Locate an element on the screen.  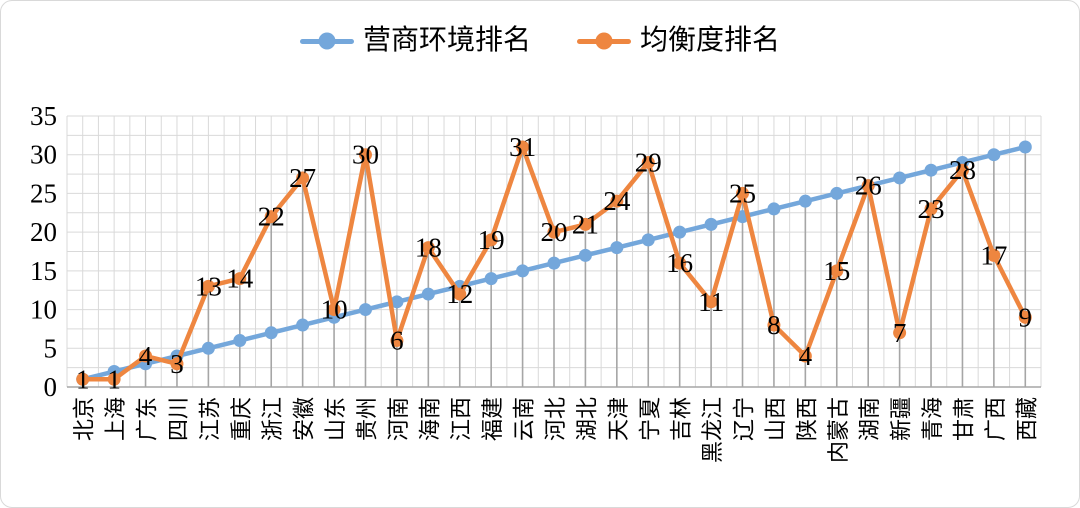
x-tick-label: 重庆 is located at coordinates (241, 419).